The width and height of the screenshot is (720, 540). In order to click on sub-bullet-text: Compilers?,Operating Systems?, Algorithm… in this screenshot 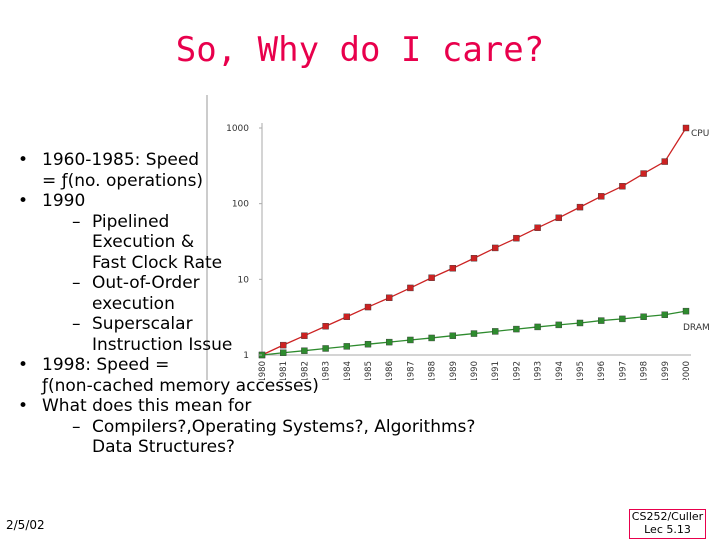, I will do `click(284, 426)`.